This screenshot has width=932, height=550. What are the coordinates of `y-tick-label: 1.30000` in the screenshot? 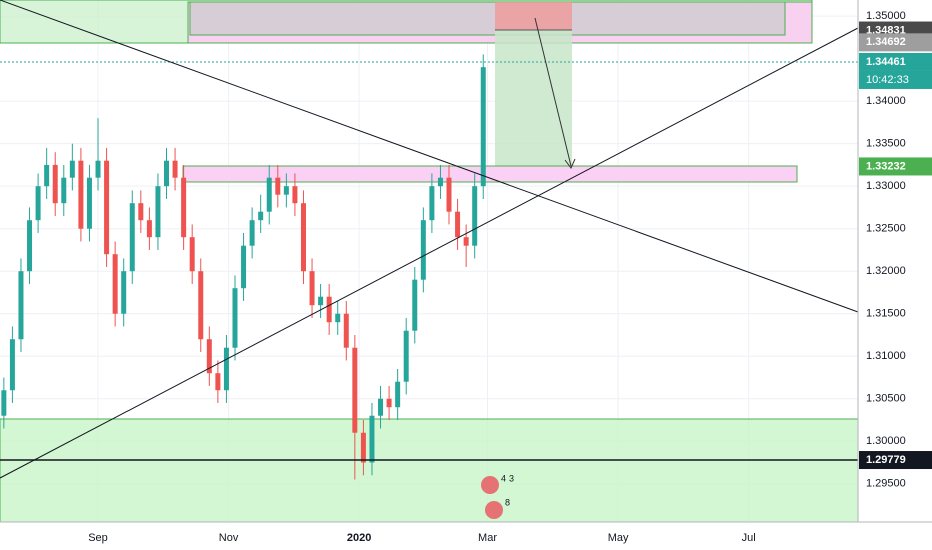 It's located at (886, 441).